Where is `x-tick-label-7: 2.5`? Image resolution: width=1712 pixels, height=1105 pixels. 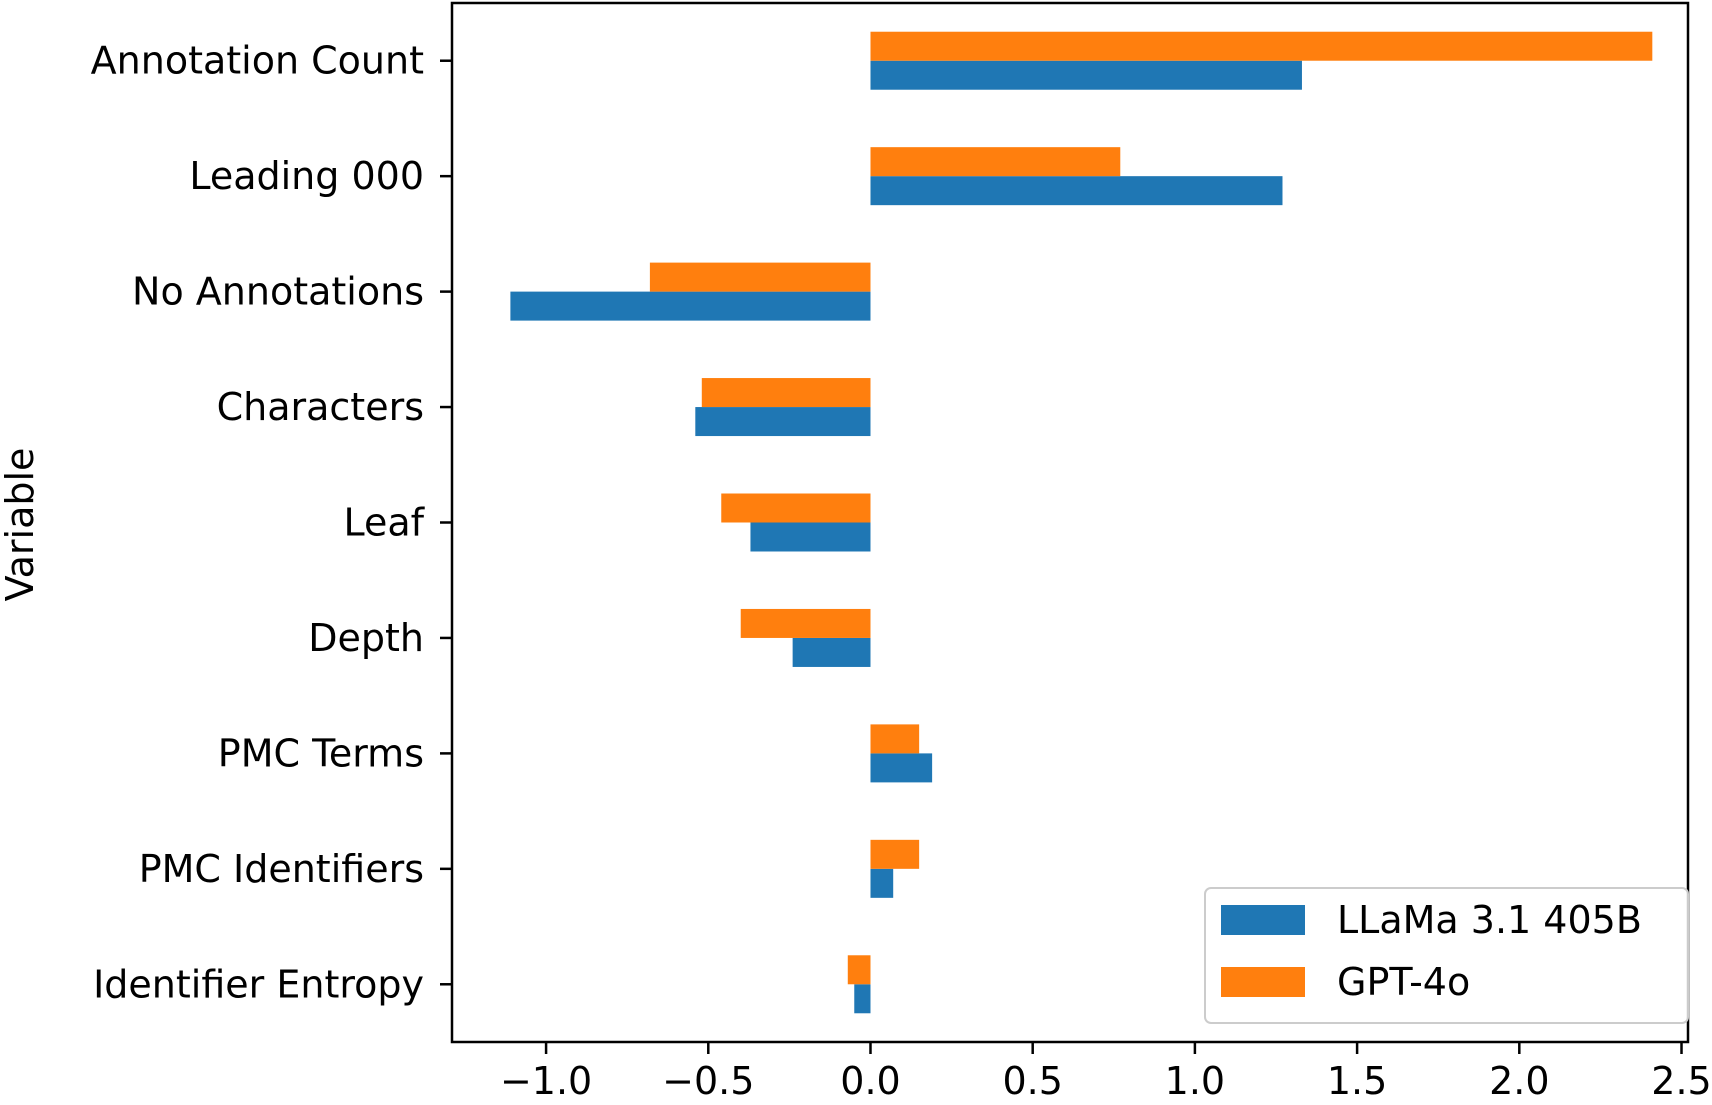
x-tick-label-7: 2.5 is located at coordinates (1681, 1081).